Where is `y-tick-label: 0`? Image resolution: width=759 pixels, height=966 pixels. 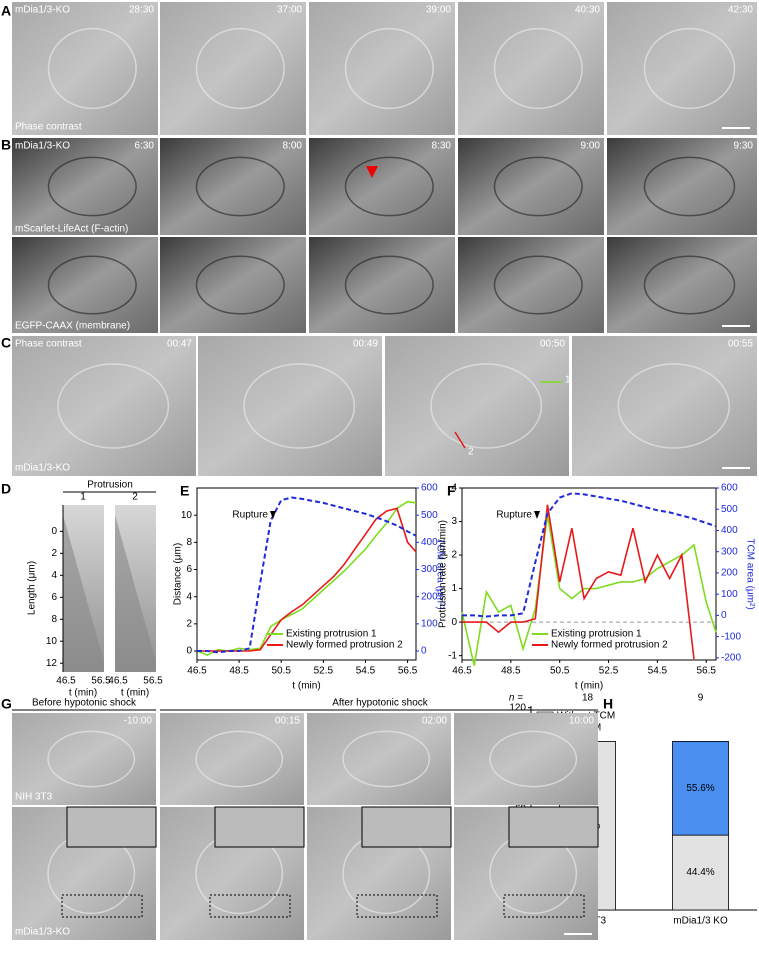
y-tick-label: 0 is located at coordinates (189, 651).